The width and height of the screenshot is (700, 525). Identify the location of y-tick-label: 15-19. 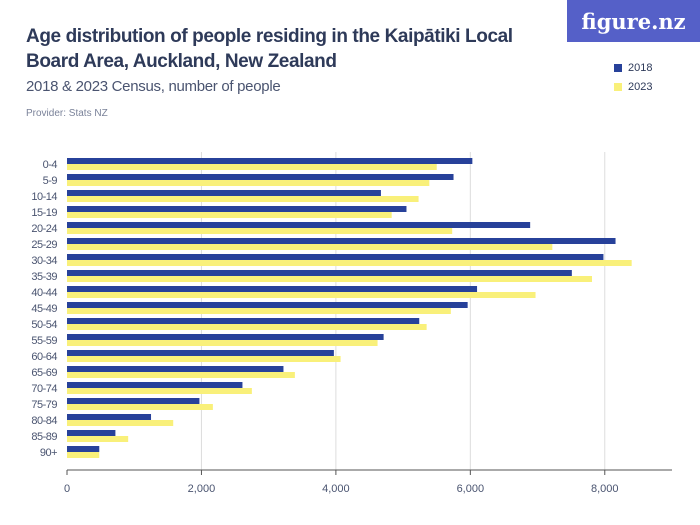
(44, 213).